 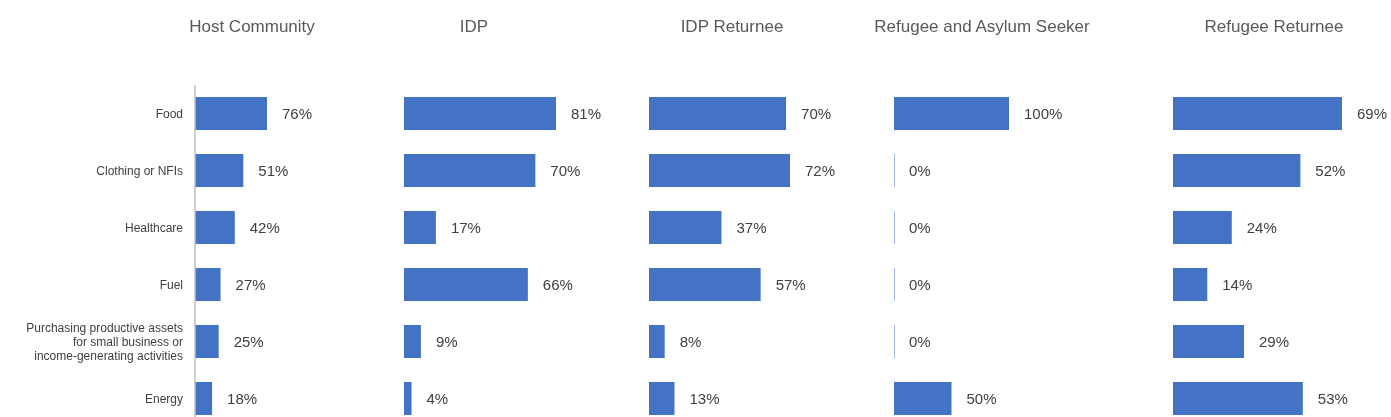 What do you see at coordinates (820, 170) in the screenshot?
I see `data-label: 72%` at bounding box center [820, 170].